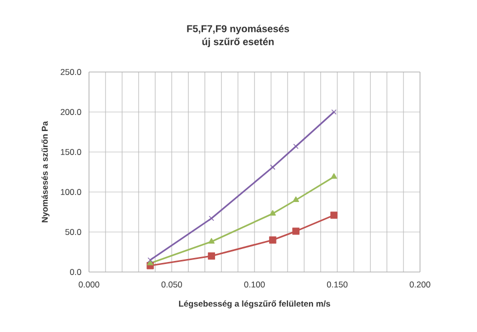  I want to click on x-axis-title: Légsebesség a légszűrő felületen m/s, so click(254, 304).